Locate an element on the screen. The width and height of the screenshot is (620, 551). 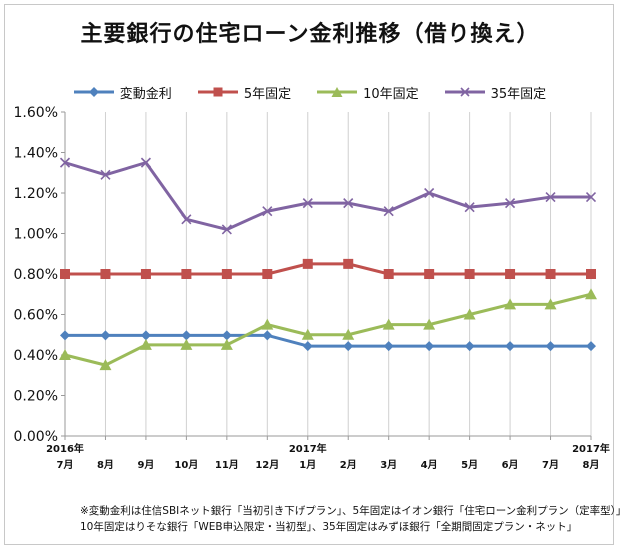
legend-marker-35year is located at coordinates (464, 92).